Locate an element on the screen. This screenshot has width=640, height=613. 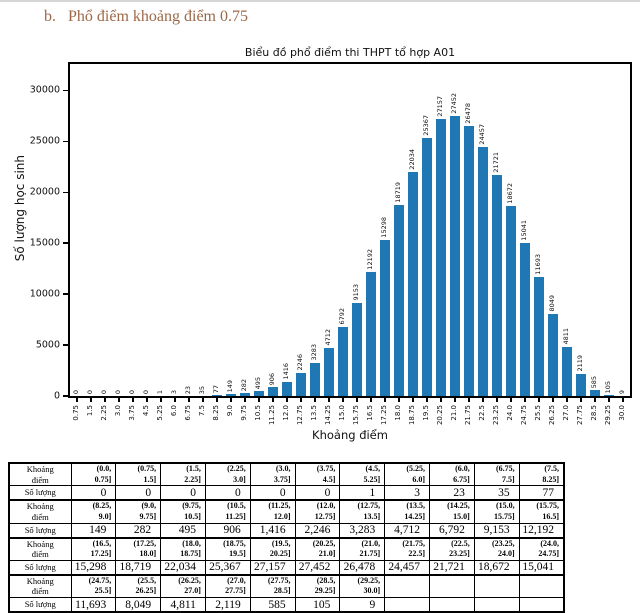
interval-cell: (13.5, 14.25] is located at coordinates (407, 511).